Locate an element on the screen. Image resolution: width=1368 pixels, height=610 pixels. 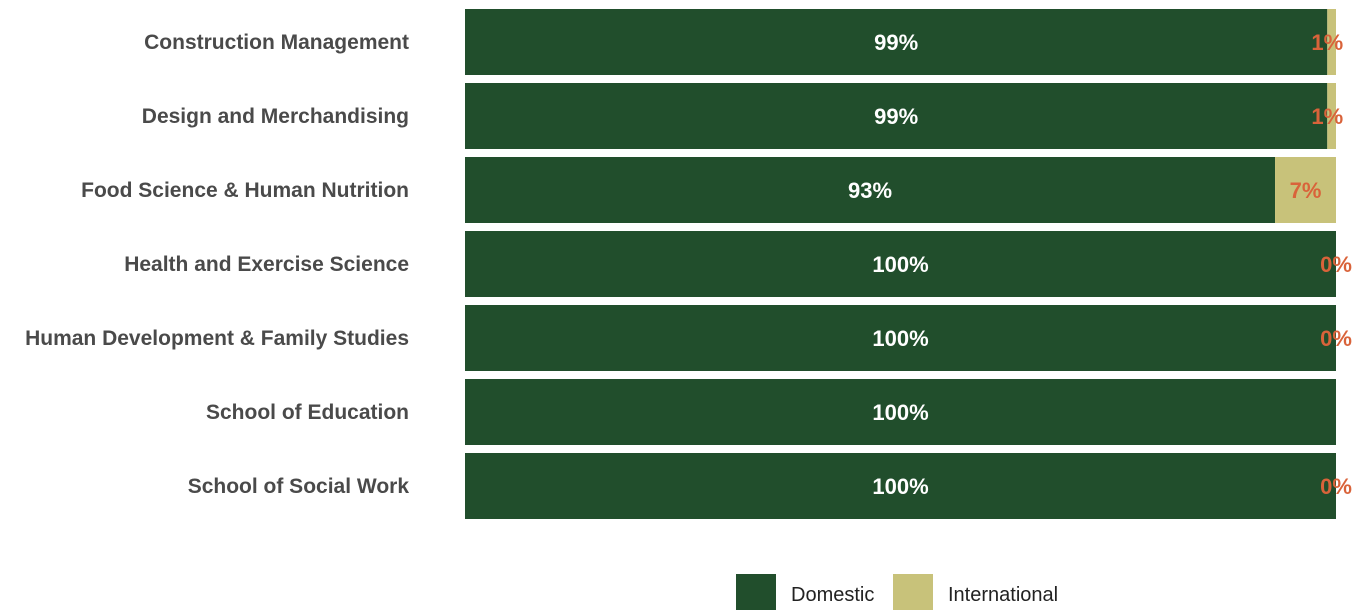
category-label: Construction Management is located at coordinates (276, 42).